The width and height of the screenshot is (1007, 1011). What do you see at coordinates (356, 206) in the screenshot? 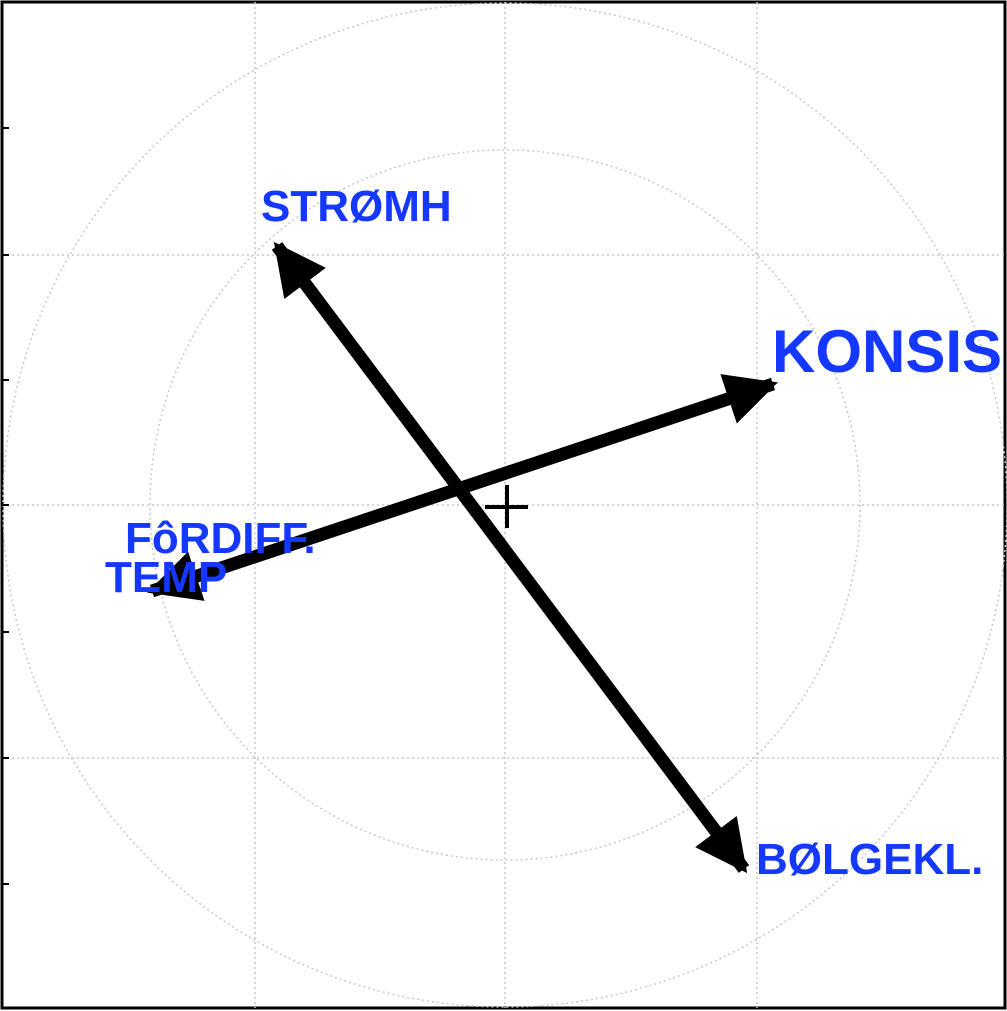
I see `label: STRØMH` at bounding box center [356, 206].